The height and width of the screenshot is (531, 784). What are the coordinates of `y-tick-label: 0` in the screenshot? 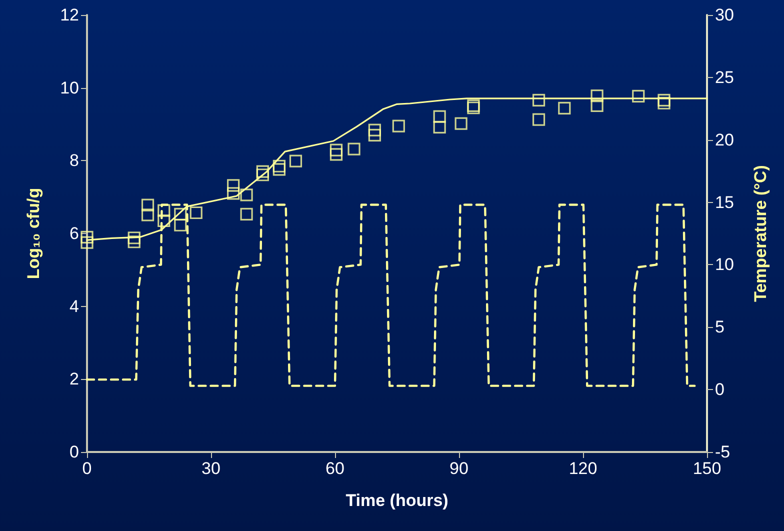 It's located at (74, 452).